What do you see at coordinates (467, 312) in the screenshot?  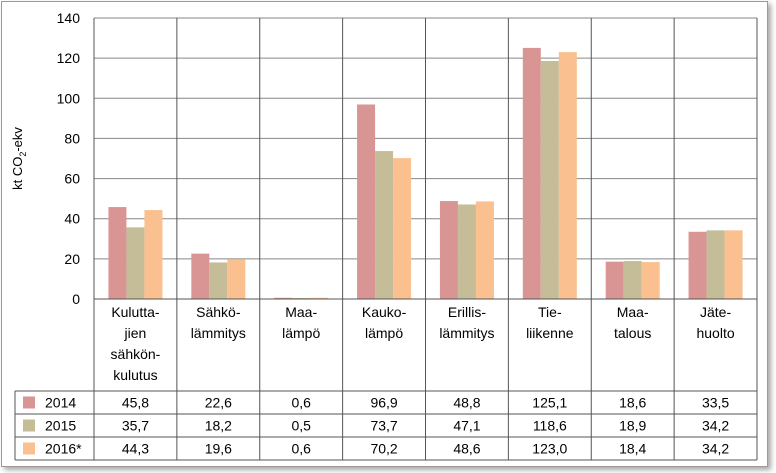 I see `category-label: Erillis-` at bounding box center [467, 312].